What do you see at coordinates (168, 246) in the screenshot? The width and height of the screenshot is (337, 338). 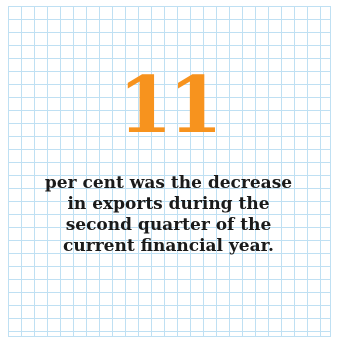 I see `caption-line-4: current financial year.` at bounding box center [168, 246].